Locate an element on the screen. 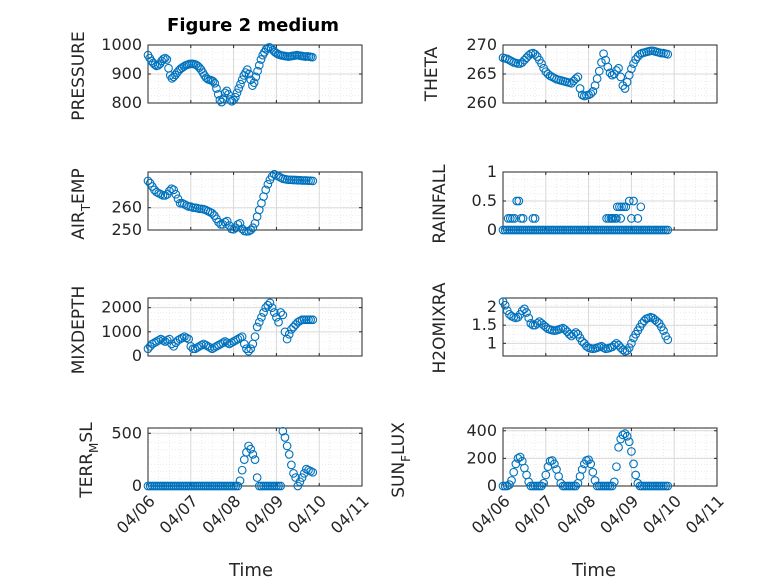 The width and height of the screenshot is (778, 583). x-tick-label: 04/07 is located at coordinates (534, 514).